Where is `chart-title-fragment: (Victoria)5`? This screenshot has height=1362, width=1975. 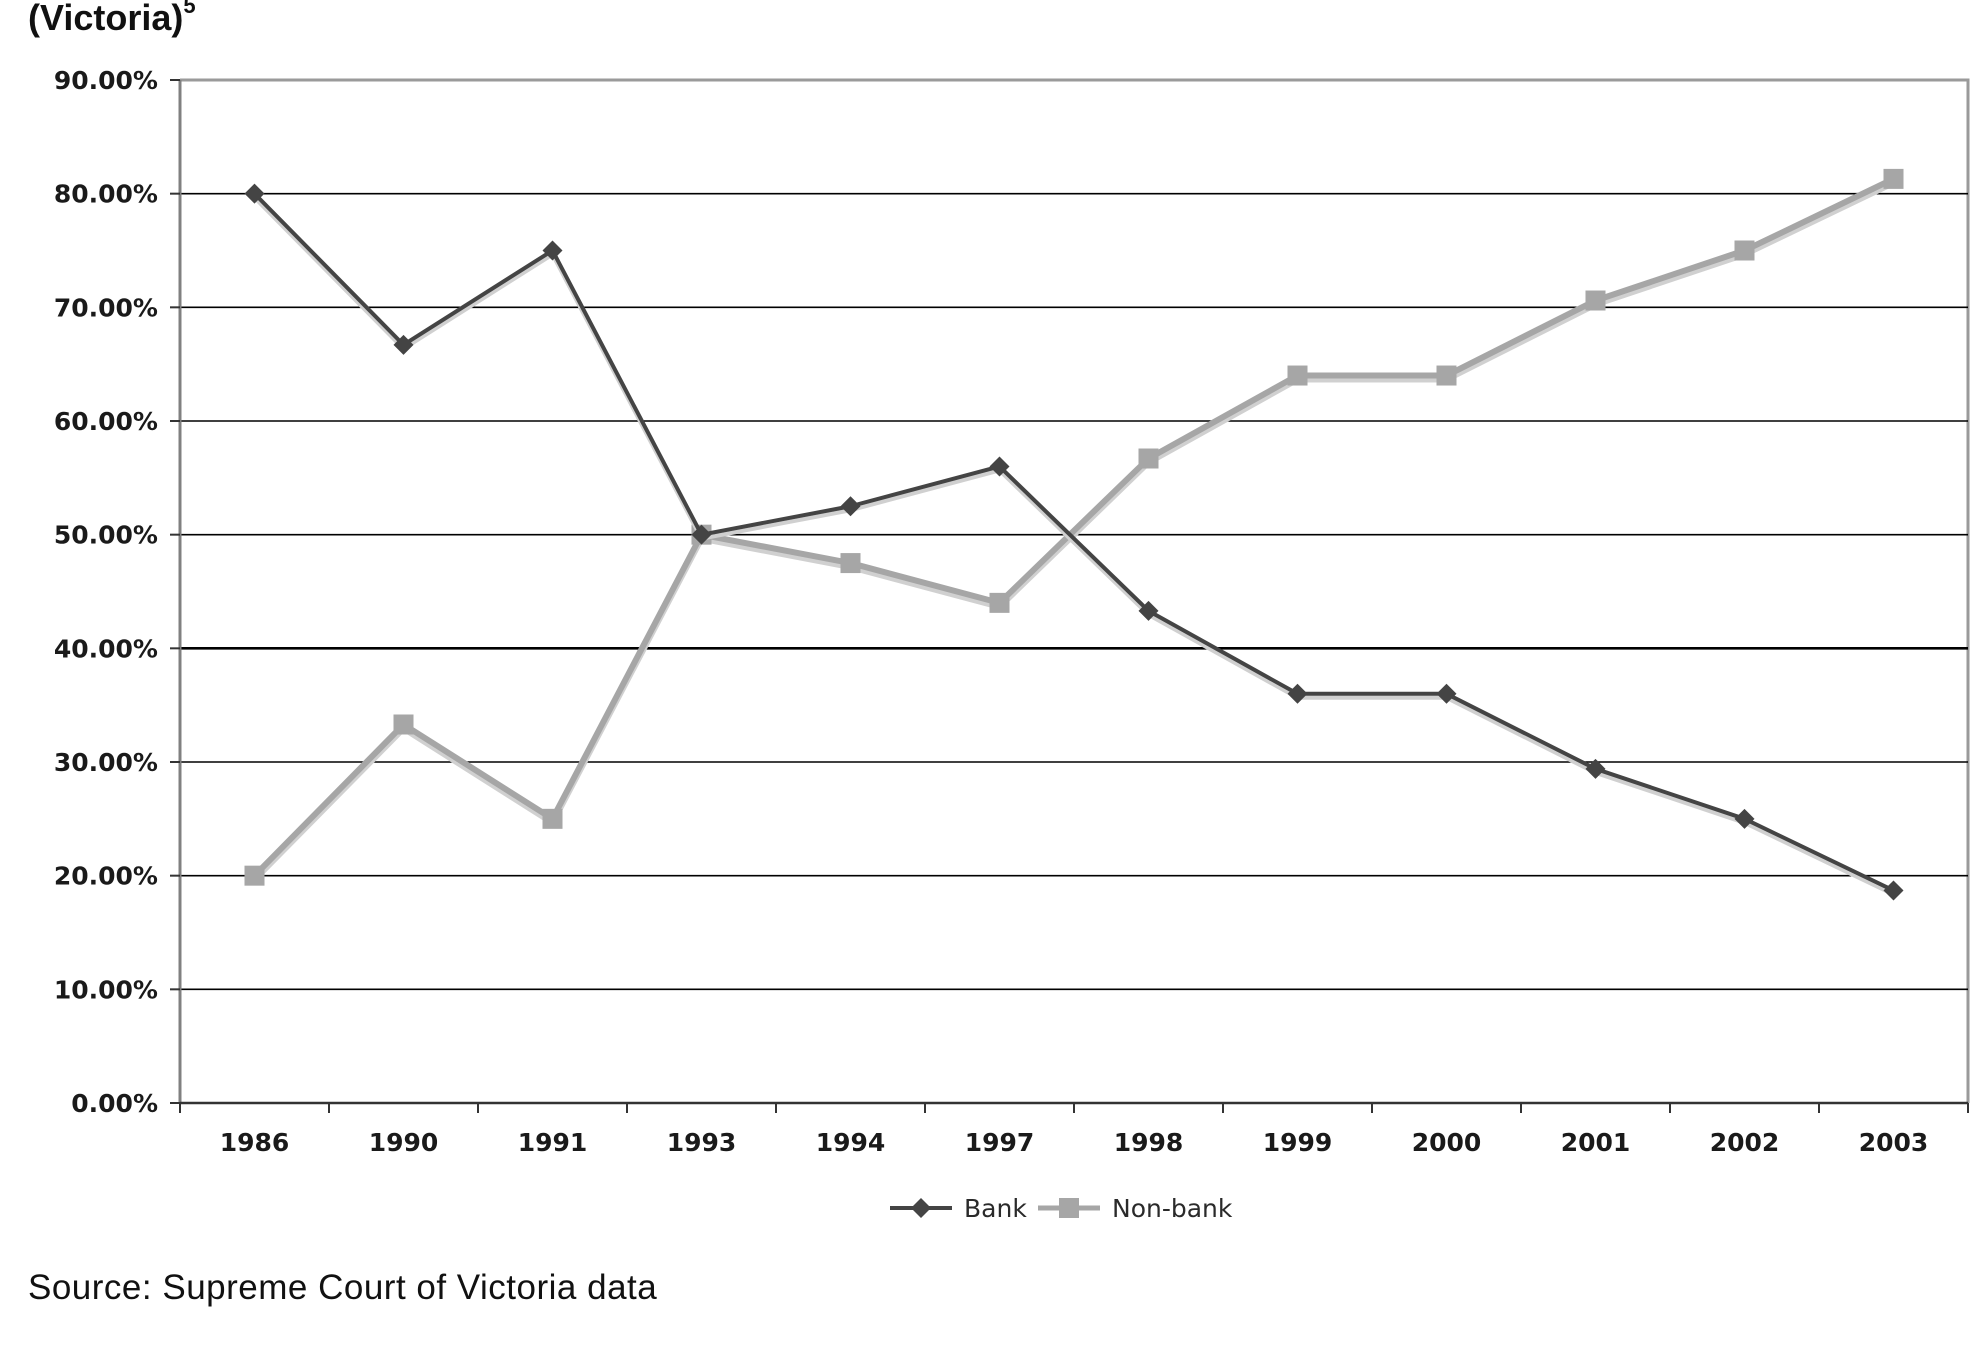 chart-title-fragment: (Victoria)5 is located at coordinates (112, 19).